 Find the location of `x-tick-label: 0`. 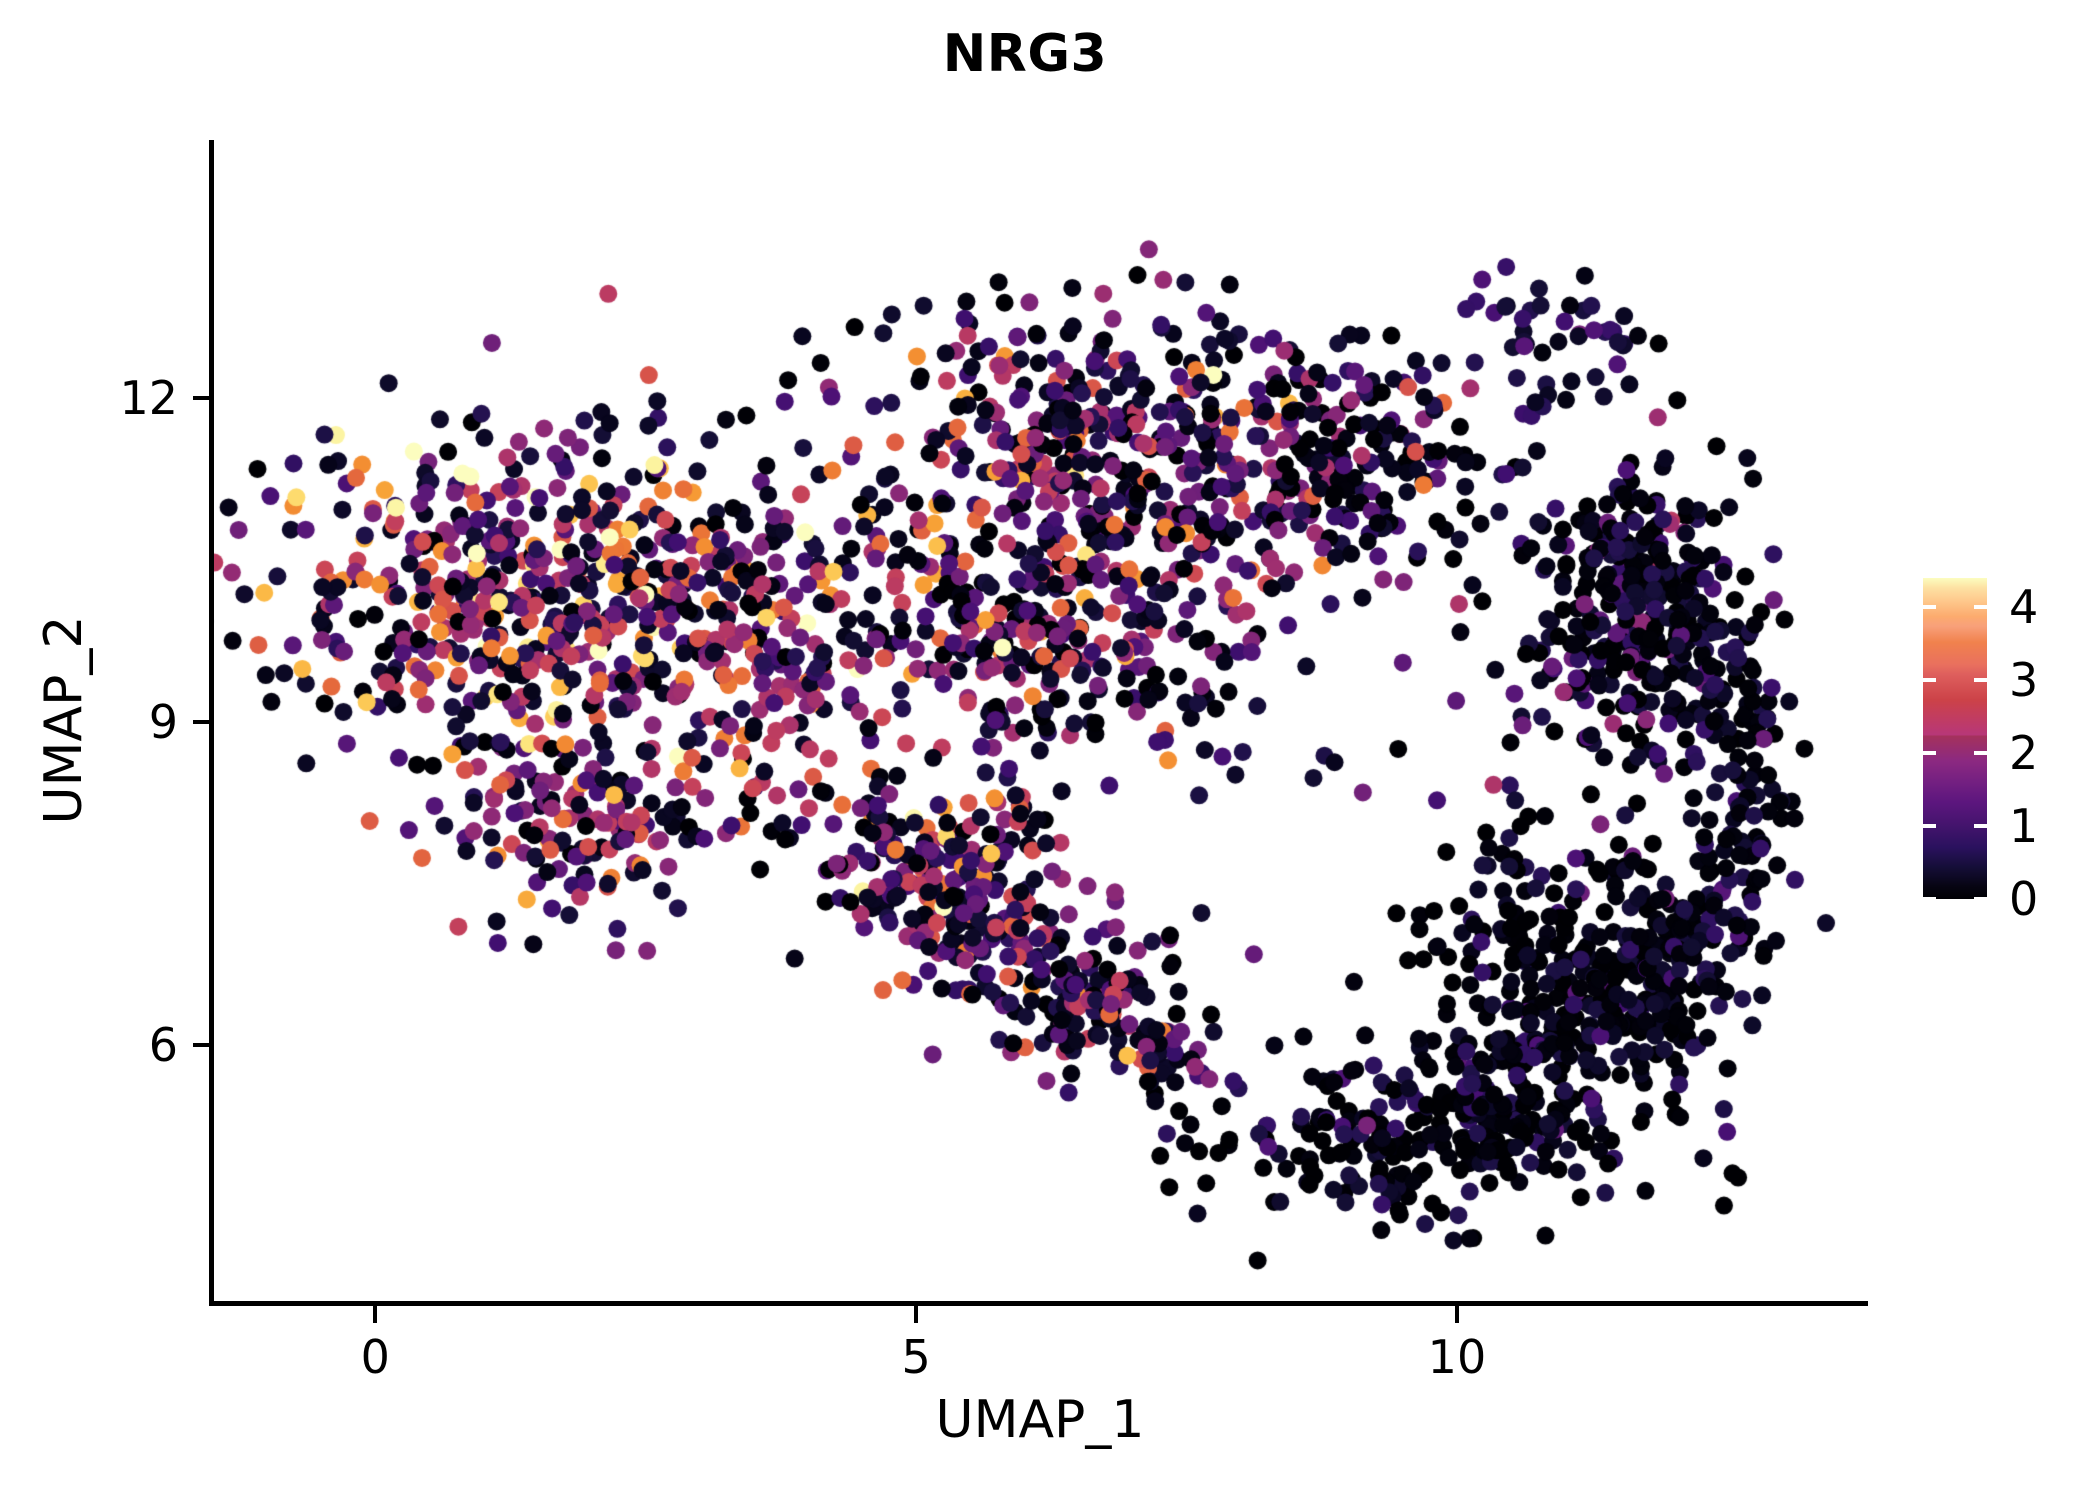

x-tick-label: 0 is located at coordinates (375, 1357).